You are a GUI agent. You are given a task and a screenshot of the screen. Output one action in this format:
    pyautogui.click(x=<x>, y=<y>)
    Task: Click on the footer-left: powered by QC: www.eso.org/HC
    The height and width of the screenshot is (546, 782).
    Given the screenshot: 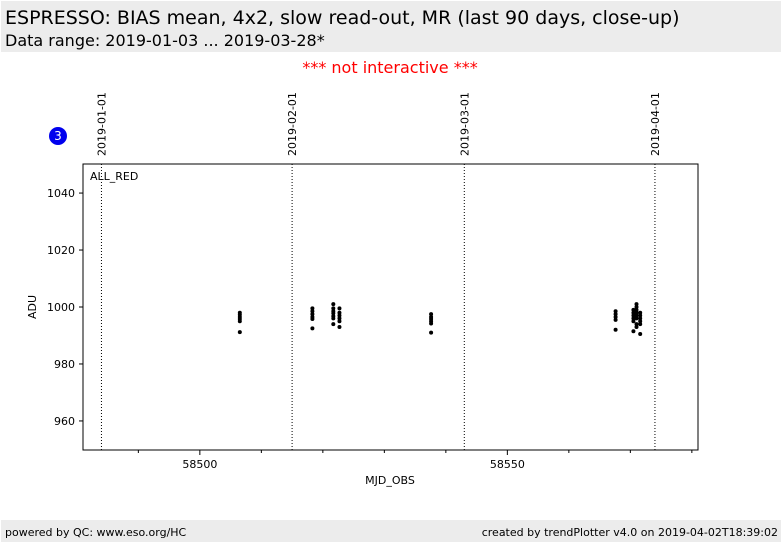 What is the action you would take?
    pyautogui.click(x=96, y=532)
    